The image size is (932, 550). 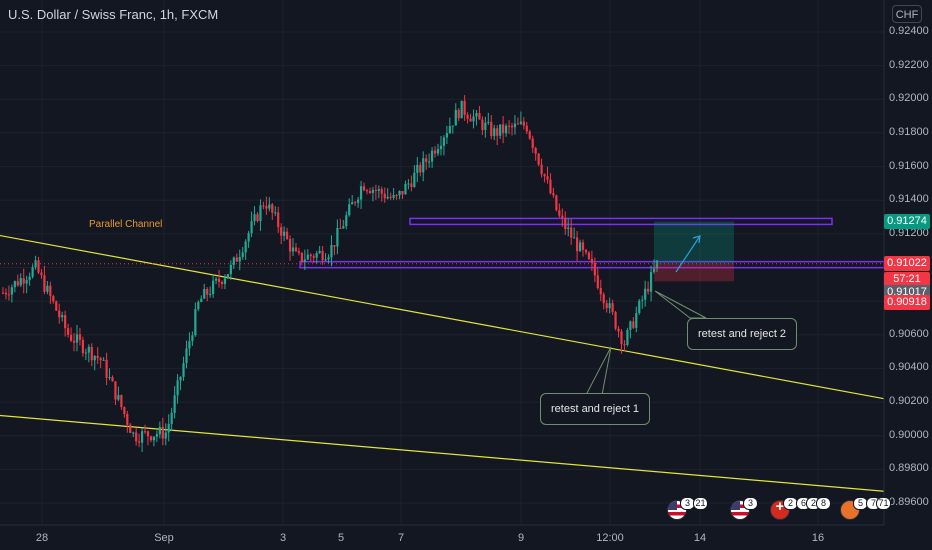 I want to click on target-zone, so click(x=694, y=242).